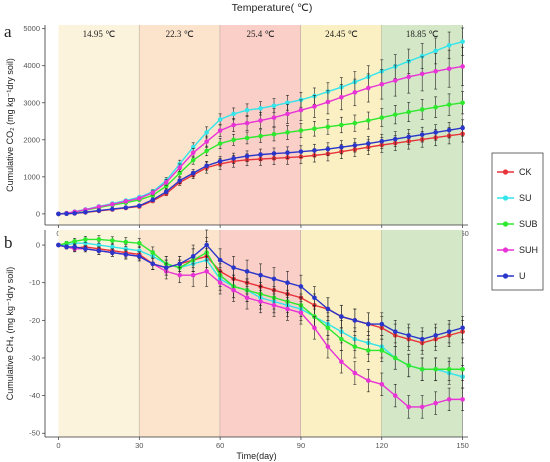 The width and height of the screenshot is (550, 462). Describe the element at coordinates (10, 333) in the screenshot. I see `panel-b-ylabel: Cumulative CH₄ (mg kg⁻¹dry soil)` at that location.